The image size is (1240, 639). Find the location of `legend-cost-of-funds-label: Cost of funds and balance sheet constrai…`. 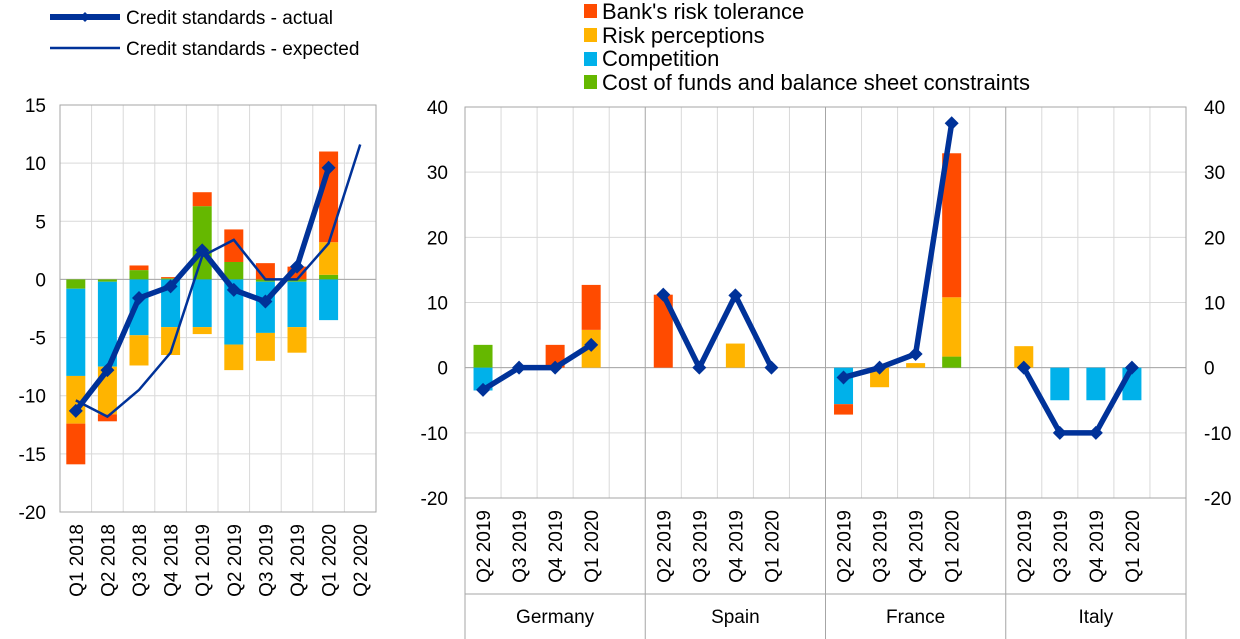

legend-cost-of-funds-label: Cost of funds and balance sheet constrai… is located at coordinates (816, 82).